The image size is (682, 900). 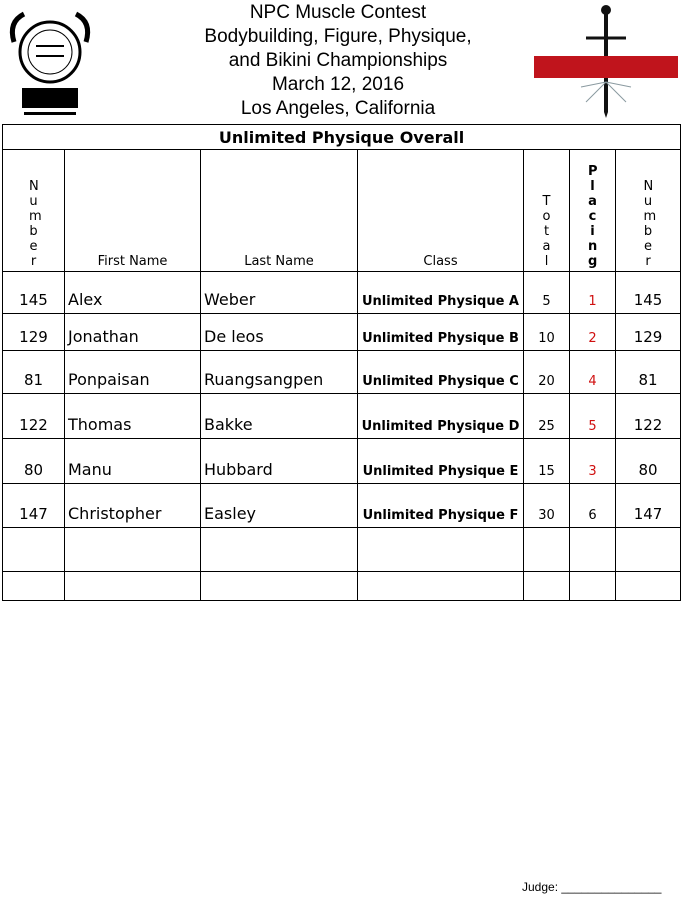 I want to click on col-total: Total, so click(x=546, y=210).